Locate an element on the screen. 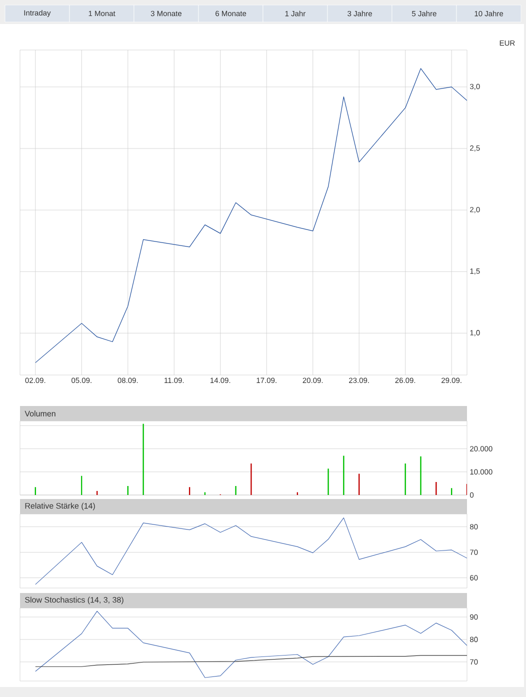 Image resolution: width=526 pixels, height=697 pixels. chart-title: Volumen is located at coordinates (40, 413).